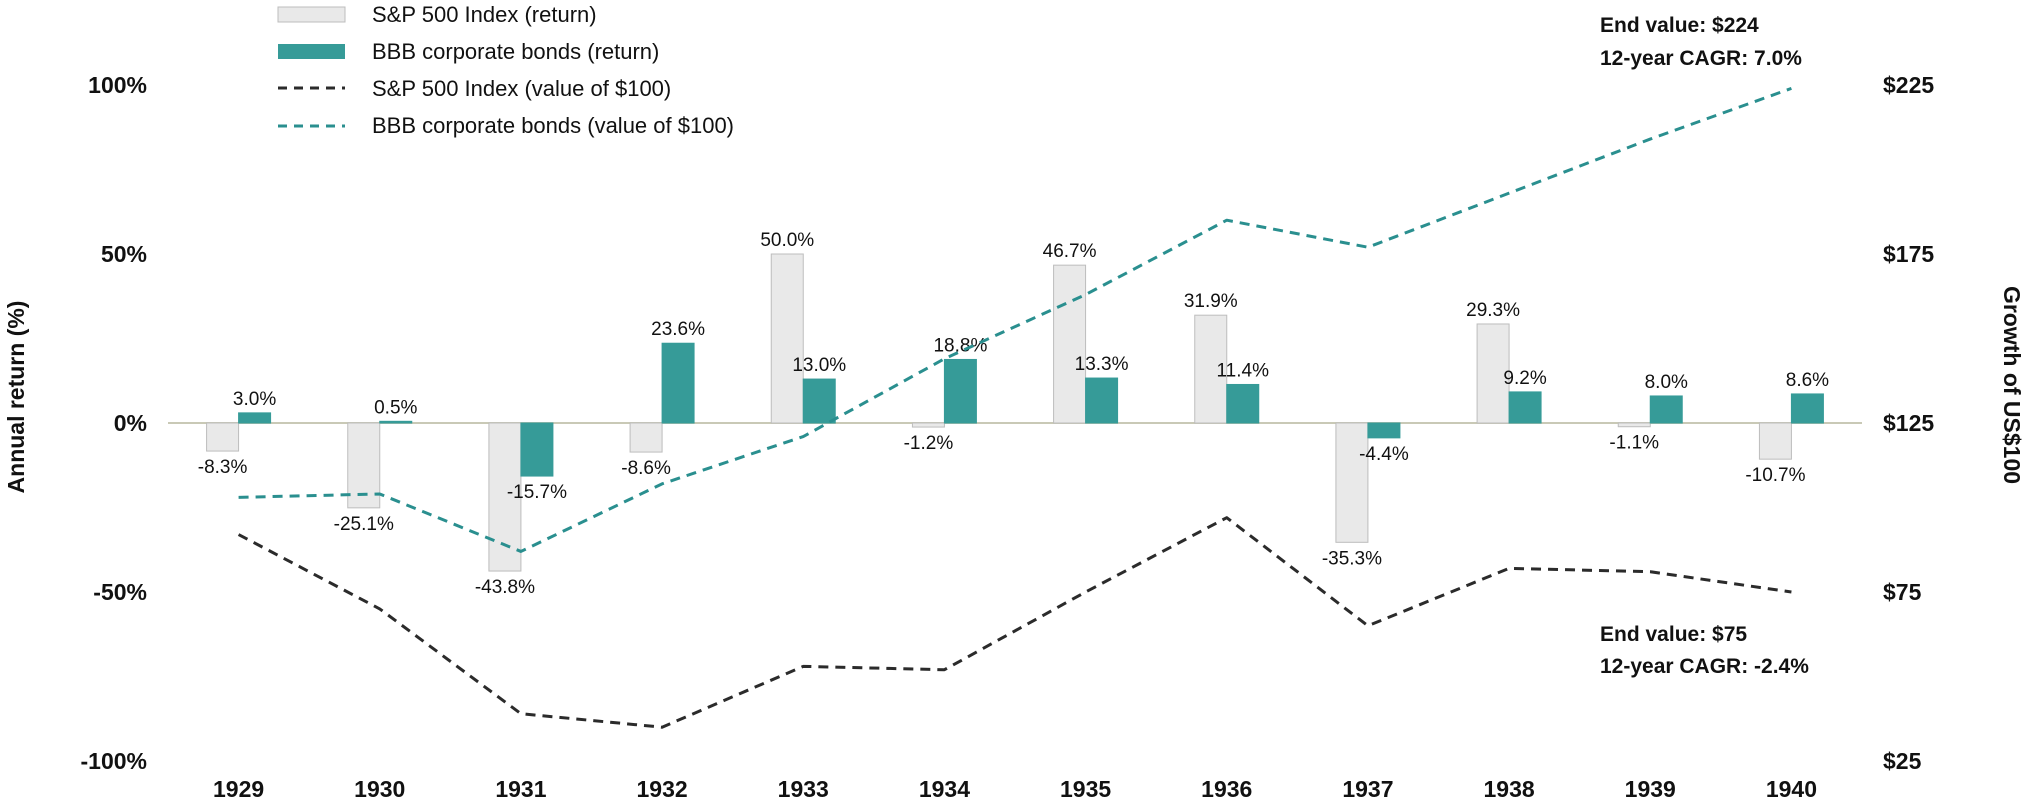 Image resolution: width=2025 pixels, height=809 pixels. I want to click on sp500-data-label: -1.1%, so click(1634, 443).